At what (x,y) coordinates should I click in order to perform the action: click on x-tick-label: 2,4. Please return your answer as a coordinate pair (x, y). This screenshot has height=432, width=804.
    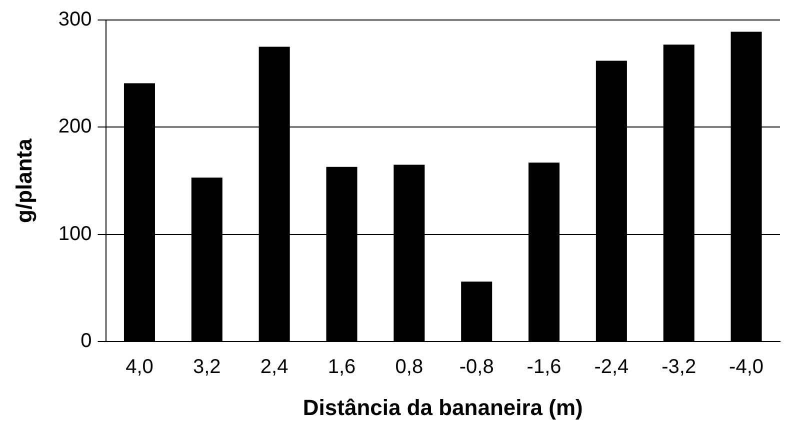
    Looking at the image, I should click on (274, 367).